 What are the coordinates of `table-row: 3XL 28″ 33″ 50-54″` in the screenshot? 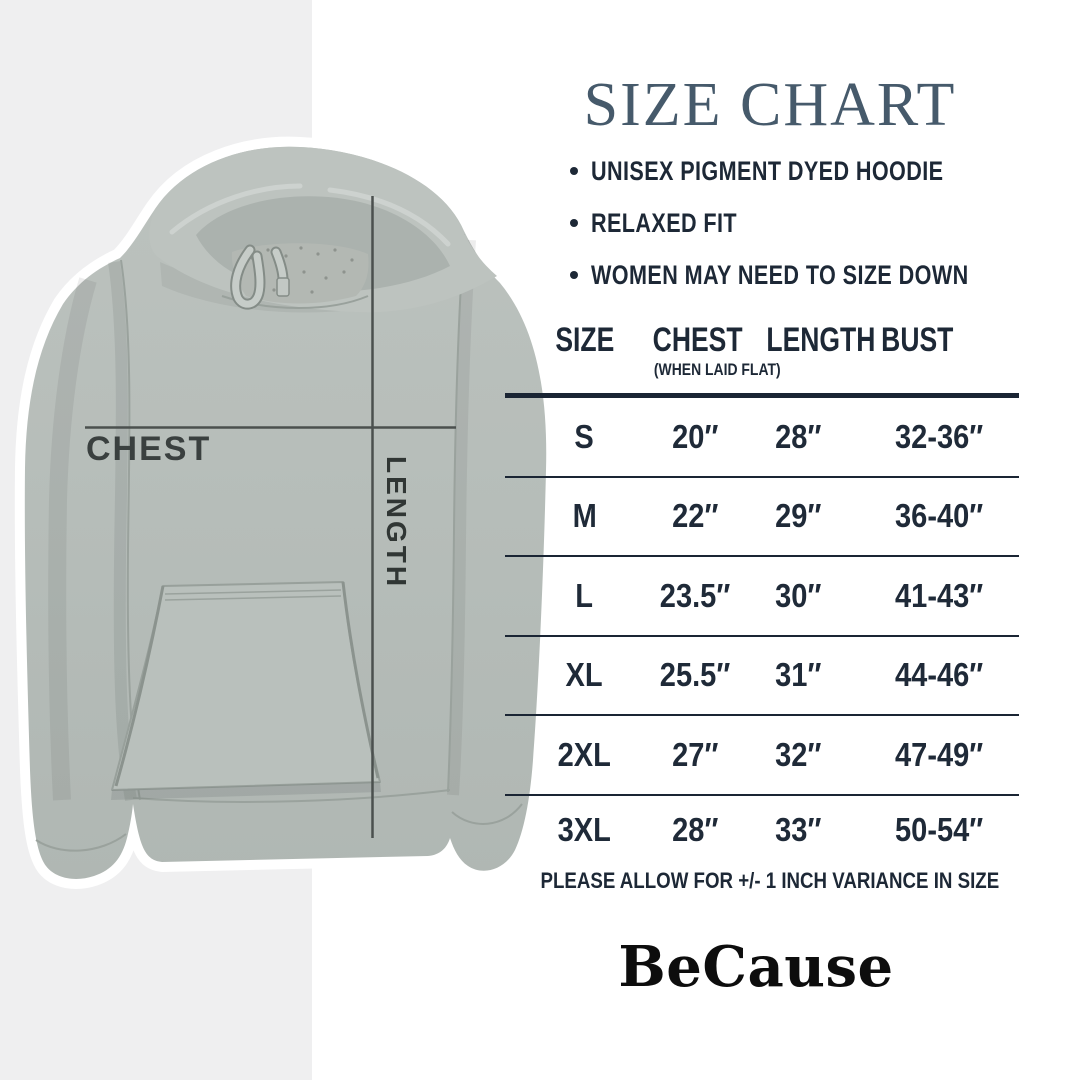 It's located at (762, 830).